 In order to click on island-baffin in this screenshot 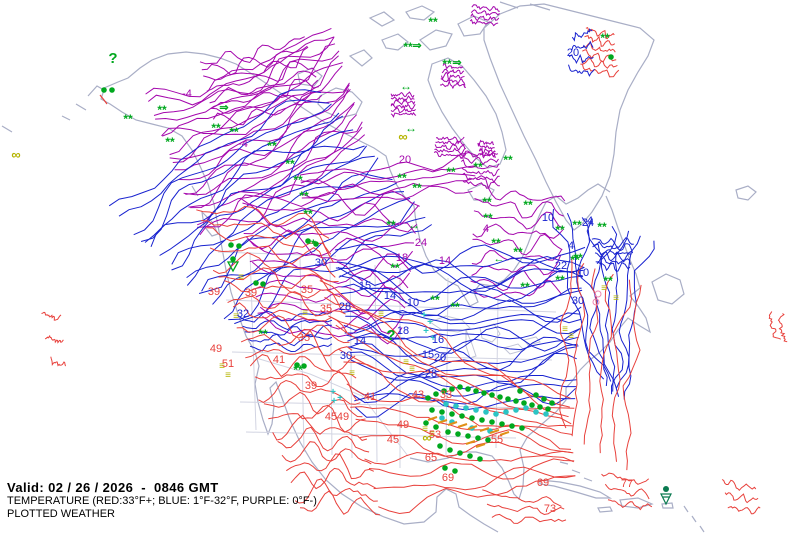, I will do `click(467, 113)`.